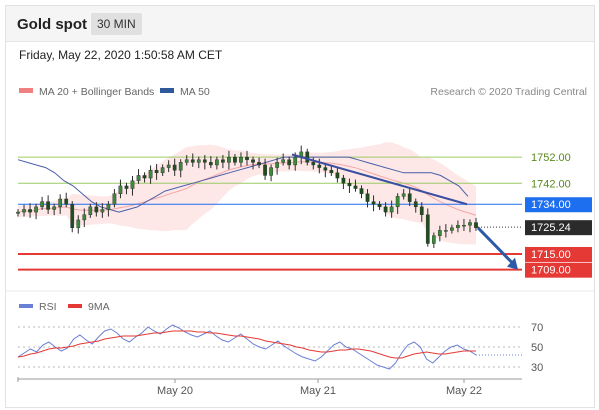 This screenshot has width=599, height=410. I want to click on rsi-series, so click(247, 347).